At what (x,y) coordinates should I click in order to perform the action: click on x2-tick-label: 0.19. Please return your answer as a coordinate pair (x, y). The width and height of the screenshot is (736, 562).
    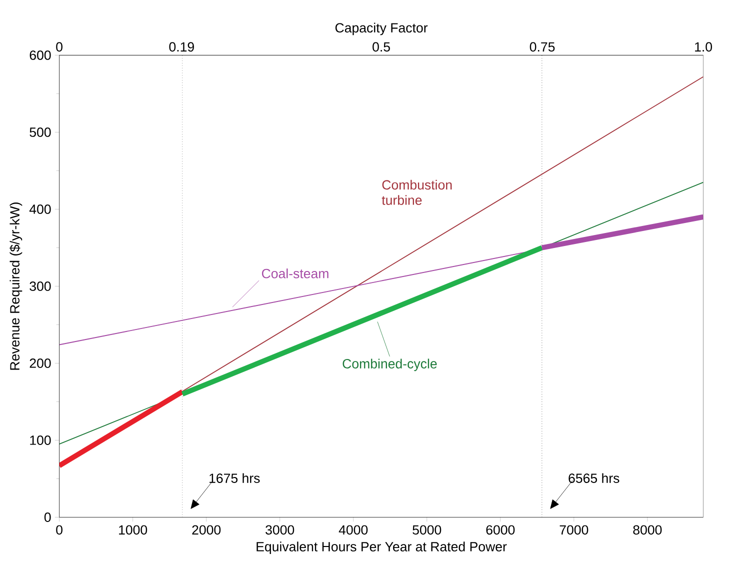
    Looking at the image, I should click on (181, 47).